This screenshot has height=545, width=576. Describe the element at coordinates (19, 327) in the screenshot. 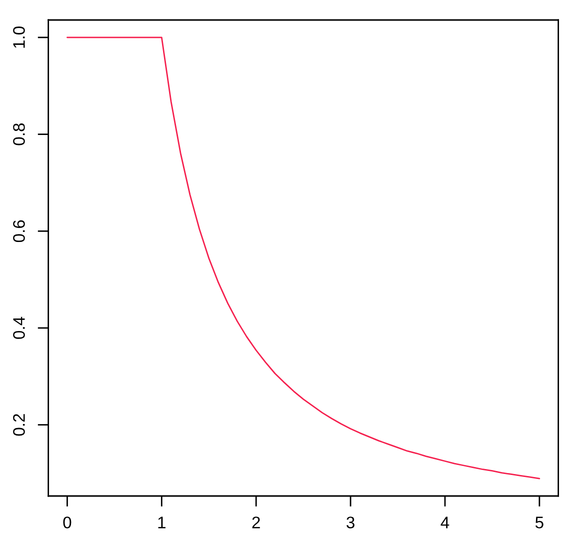

I see `y-tick-label: 0.4` at that location.